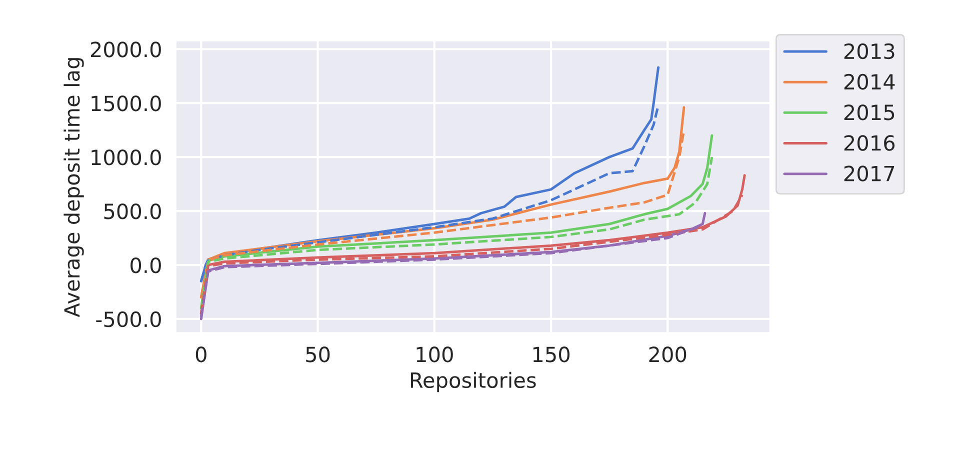 The height and width of the screenshot is (450, 975). Describe the element at coordinates (869, 82) in the screenshot. I see `legend-label: 2014` at that location.